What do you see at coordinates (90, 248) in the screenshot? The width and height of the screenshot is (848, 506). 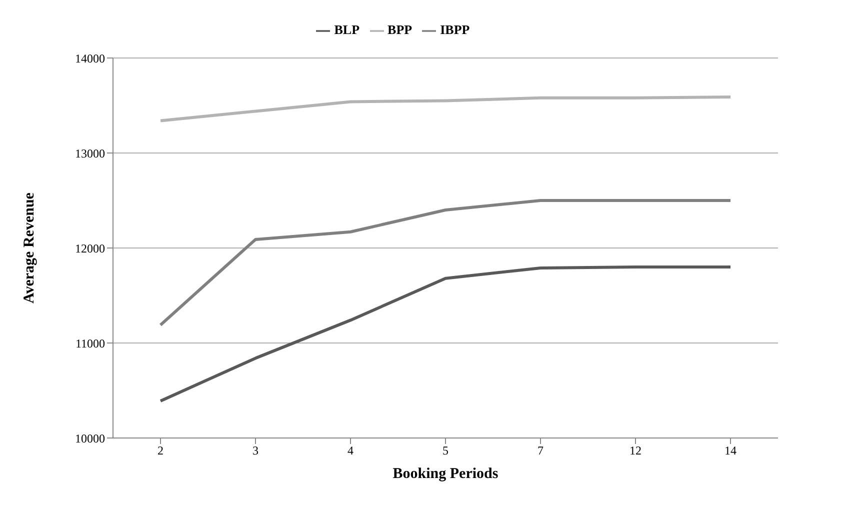 I see `y-tick-label: 12000` at bounding box center [90, 248].